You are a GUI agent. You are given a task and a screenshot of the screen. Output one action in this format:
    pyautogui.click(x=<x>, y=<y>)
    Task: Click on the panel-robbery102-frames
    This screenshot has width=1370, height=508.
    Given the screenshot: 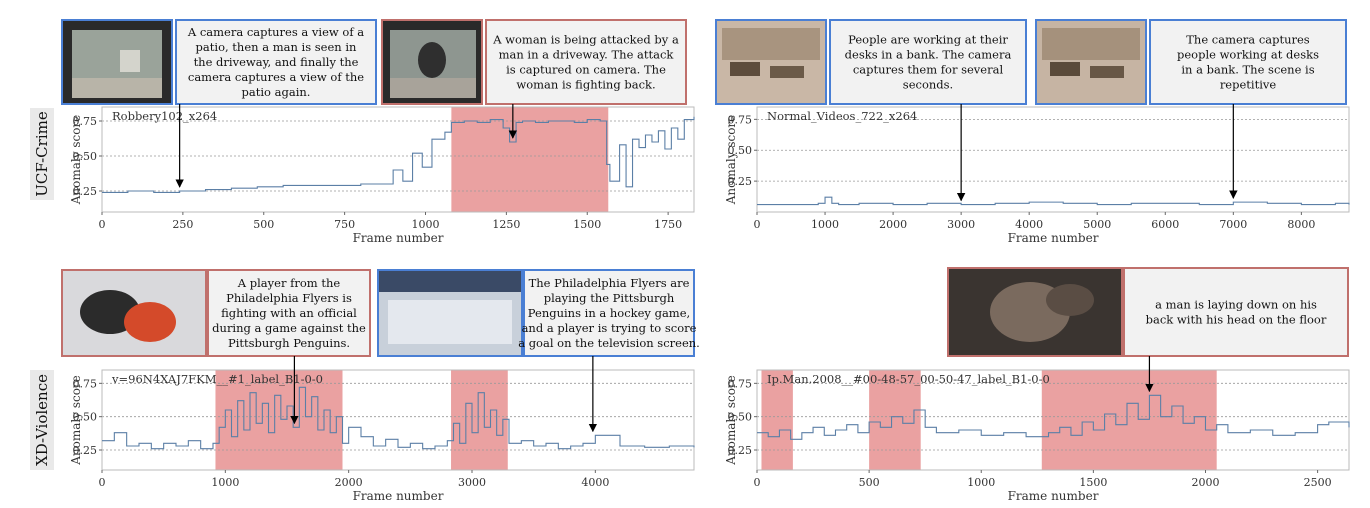 What is the action you would take?
    pyautogui.click(x=272, y=62)
    